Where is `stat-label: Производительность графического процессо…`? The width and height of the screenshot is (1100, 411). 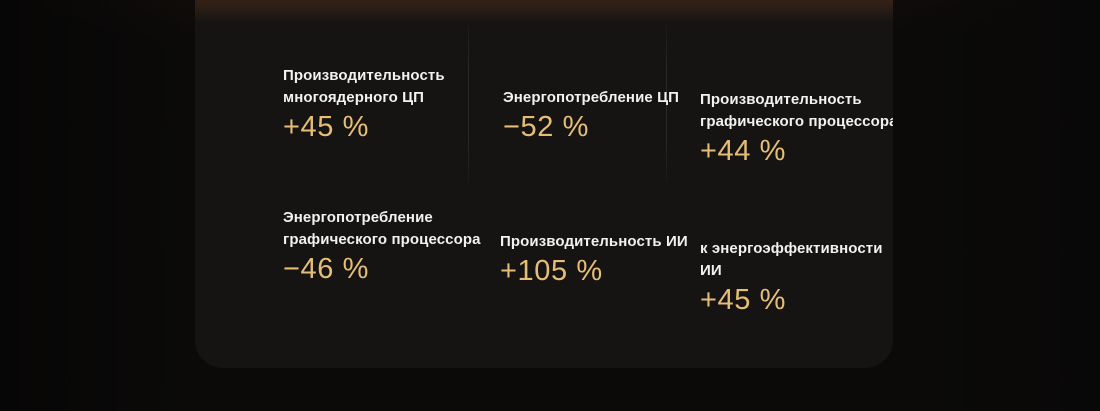
stat-label: Производительность графического процессо… is located at coordinates (796, 110).